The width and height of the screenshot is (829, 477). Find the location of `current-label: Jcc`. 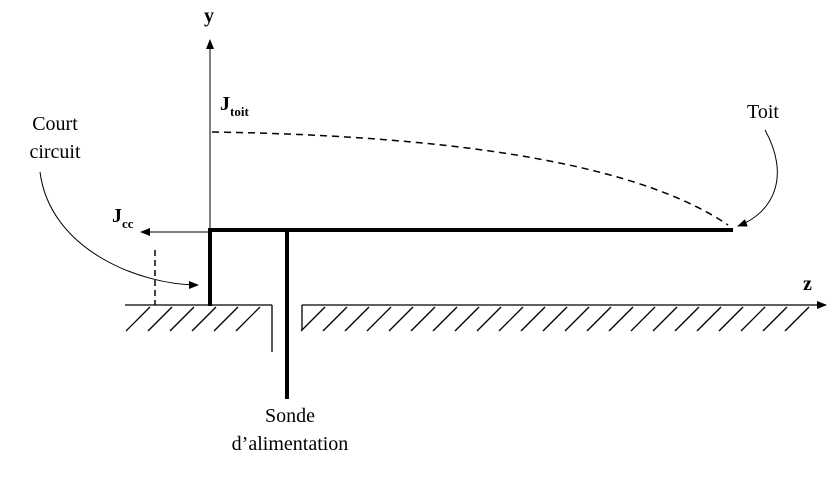

current-label: Jcc is located at coordinates (123, 218).